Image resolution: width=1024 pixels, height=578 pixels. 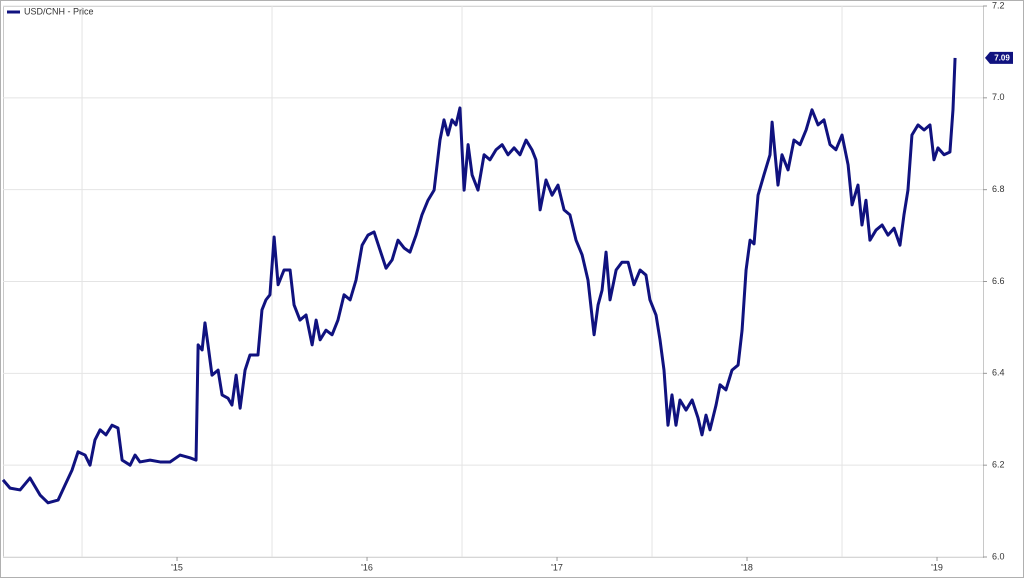 I want to click on y-tick-label: 7.0, so click(x=998, y=97).